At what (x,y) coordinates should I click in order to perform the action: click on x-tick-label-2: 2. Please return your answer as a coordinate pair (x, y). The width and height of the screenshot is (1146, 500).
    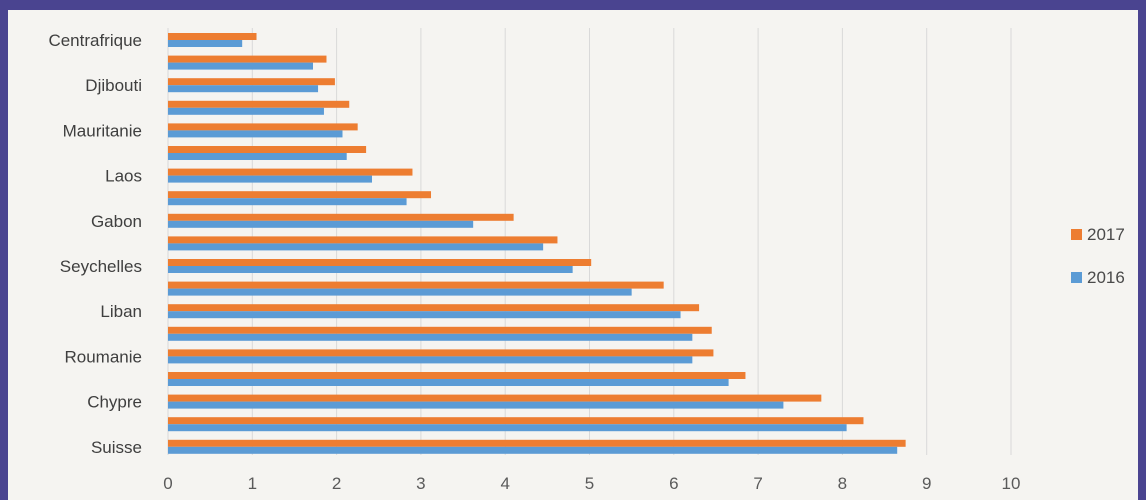
    Looking at the image, I should click on (336, 483).